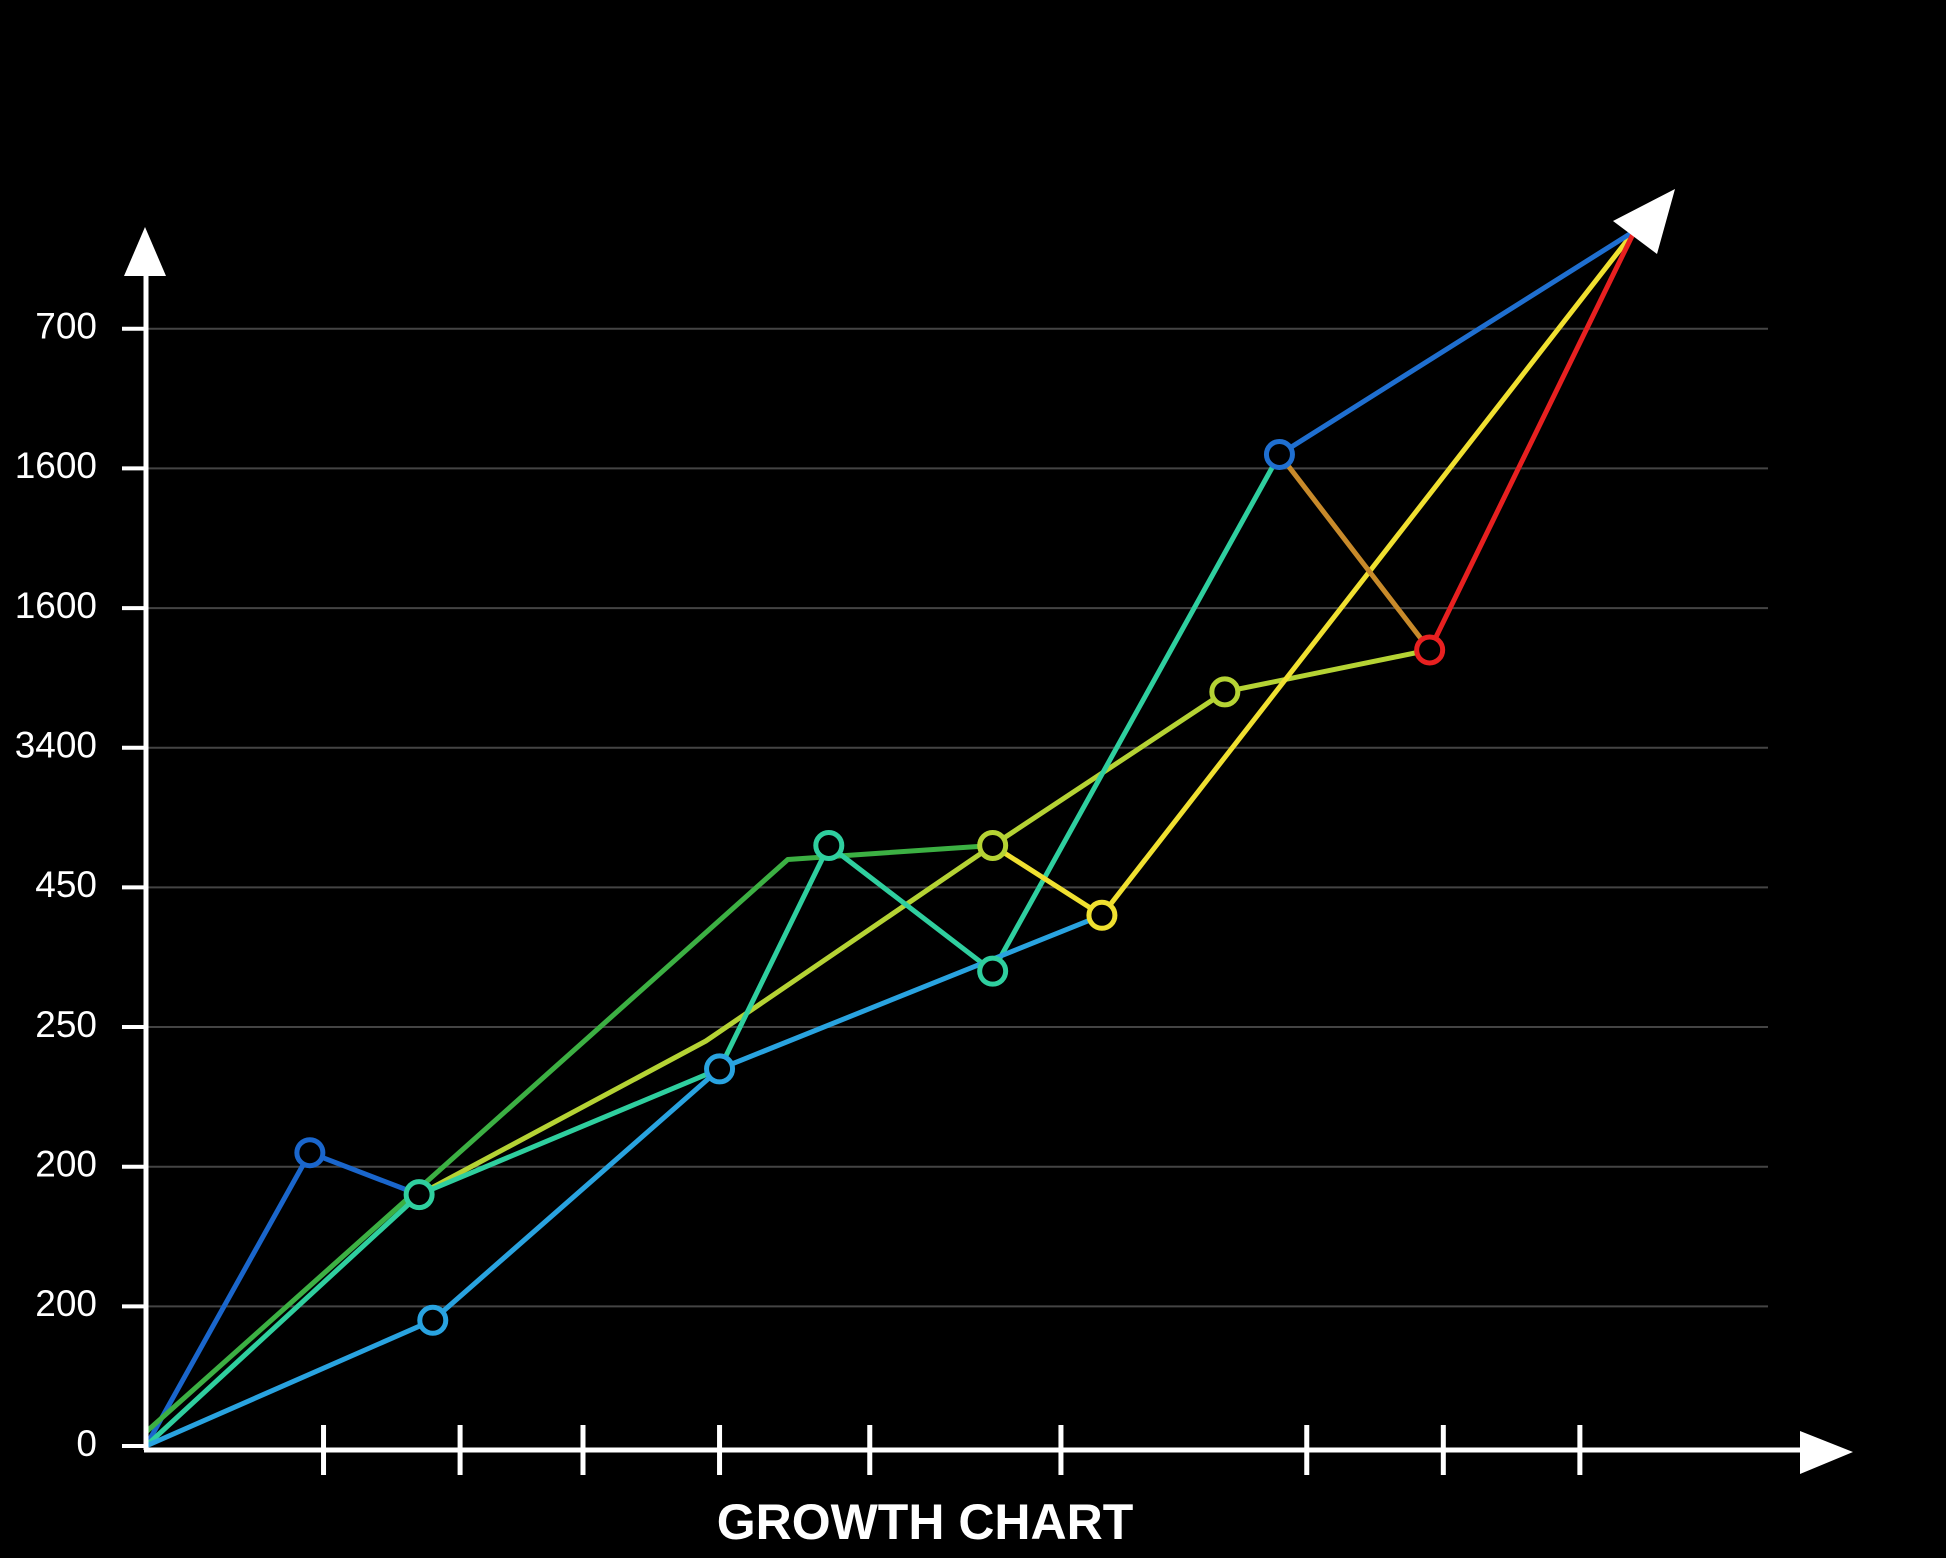 This screenshot has height=1558, width=1946. What do you see at coordinates (145, 251) in the screenshot?
I see `y-axis-arrow` at bounding box center [145, 251].